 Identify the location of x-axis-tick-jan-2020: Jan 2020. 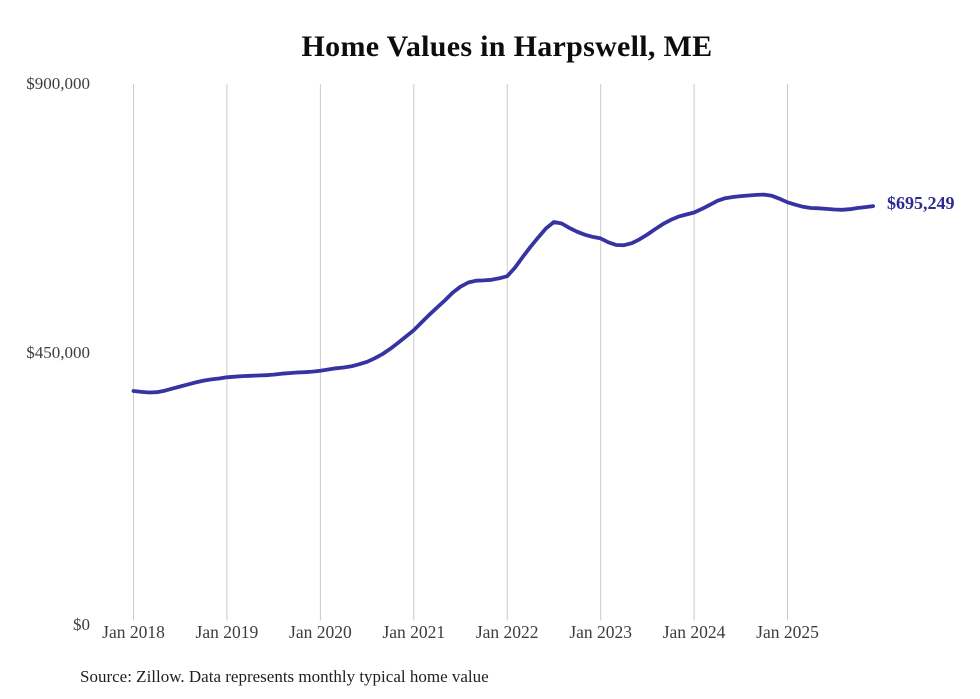
(320, 632).